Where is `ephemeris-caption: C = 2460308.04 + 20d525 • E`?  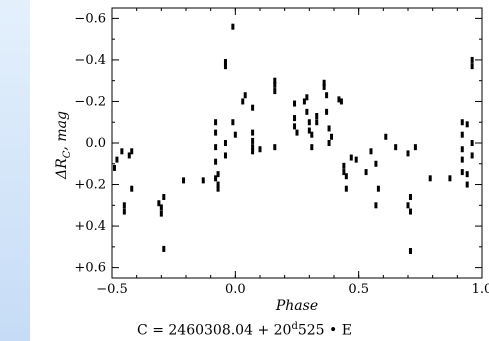
ephemeris-caption: C = 2460308.04 + 20d525 • E is located at coordinates (244, 330).